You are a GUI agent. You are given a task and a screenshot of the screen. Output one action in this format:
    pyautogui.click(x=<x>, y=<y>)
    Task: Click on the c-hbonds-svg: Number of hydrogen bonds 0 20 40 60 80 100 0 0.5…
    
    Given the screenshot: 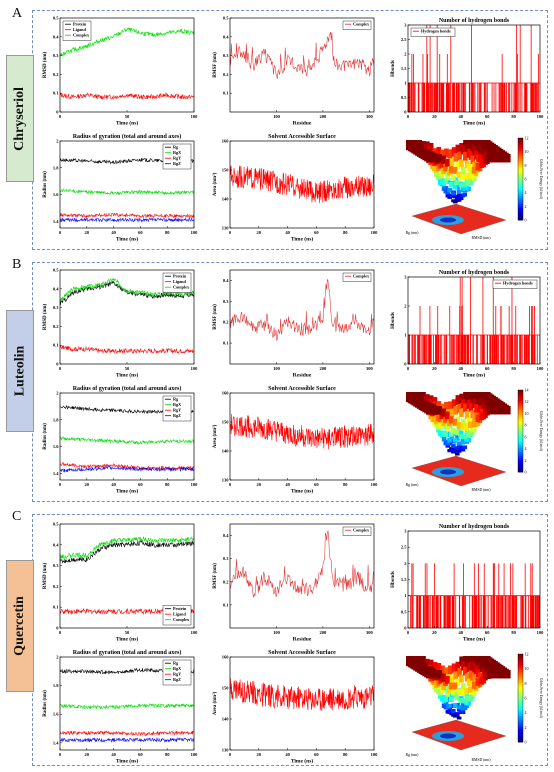 What is the action you would take?
    pyautogui.click(x=467, y=583)
    